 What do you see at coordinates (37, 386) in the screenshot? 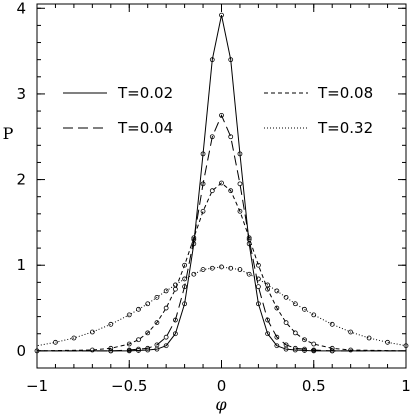
I see `x-tick-label: −1` at bounding box center [37, 386].